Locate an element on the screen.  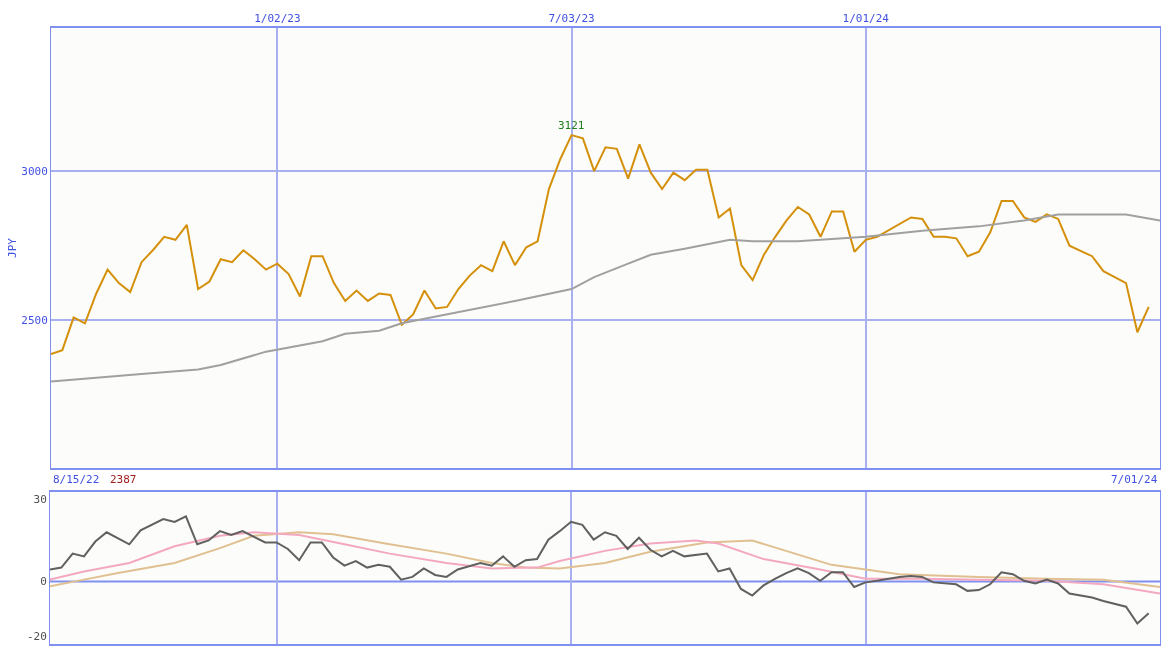
text: 2387 is located at coordinates (123, 479).